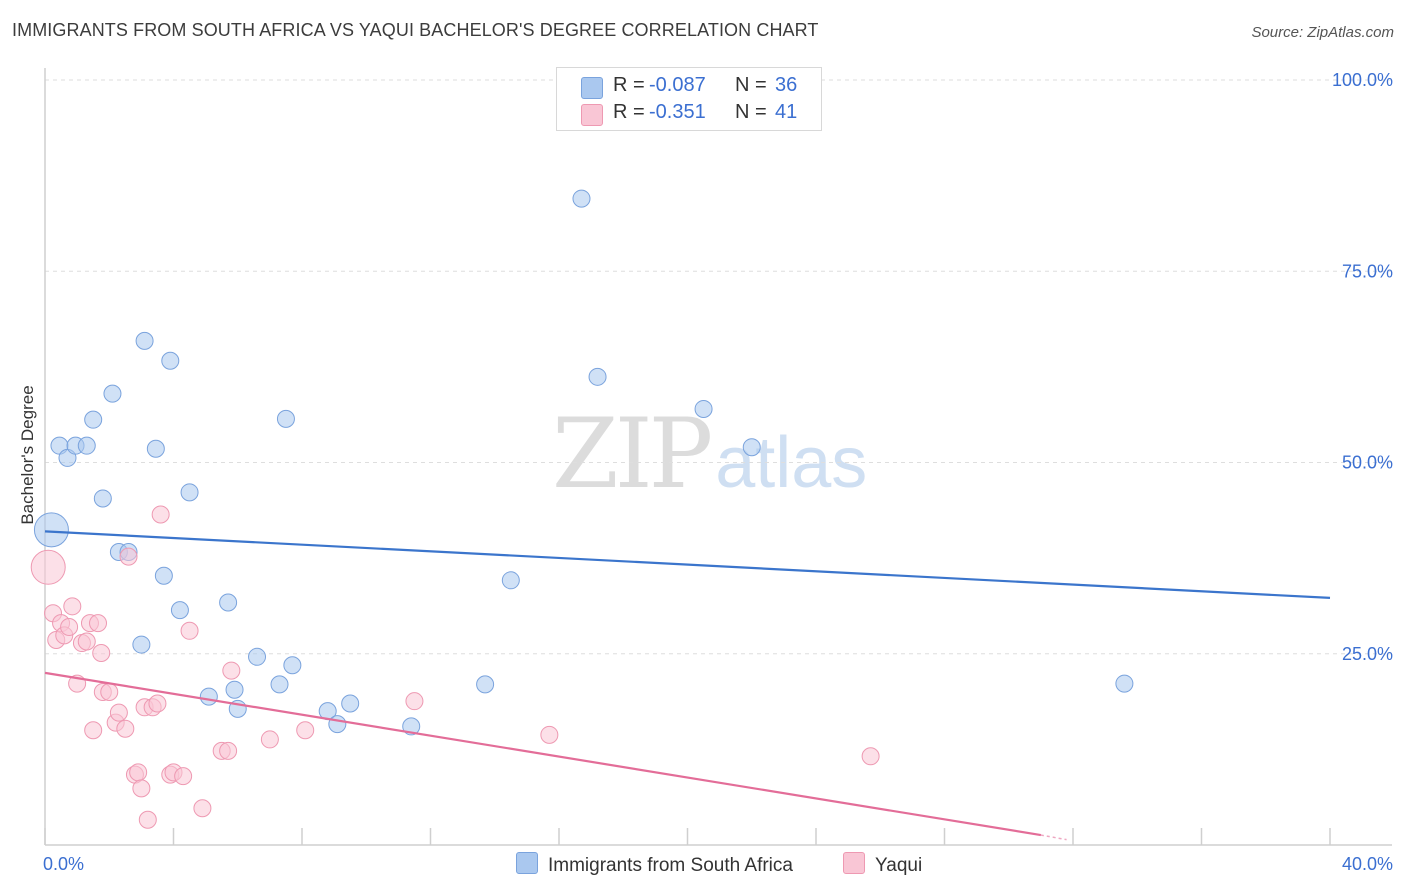 Image resolution: width=1406 pixels, height=892 pixels. What do you see at coordinates (1322, 32) in the screenshot?
I see `source-credit: Source: ZipAtlas.com` at bounding box center [1322, 32].